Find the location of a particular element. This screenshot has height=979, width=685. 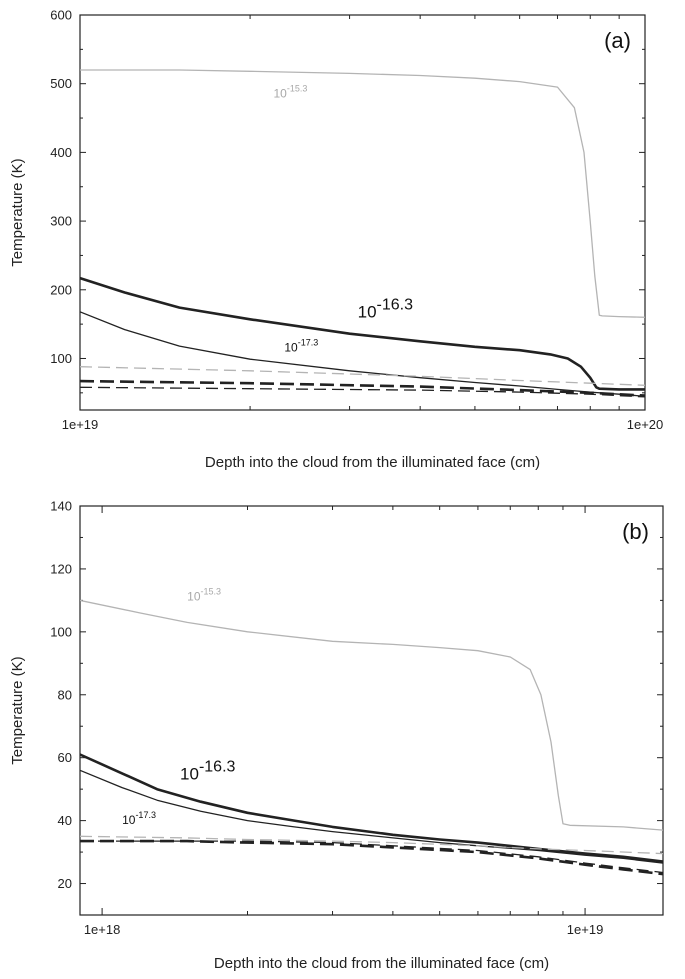

y-tick-label: 60 is located at coordinates (65, 757).